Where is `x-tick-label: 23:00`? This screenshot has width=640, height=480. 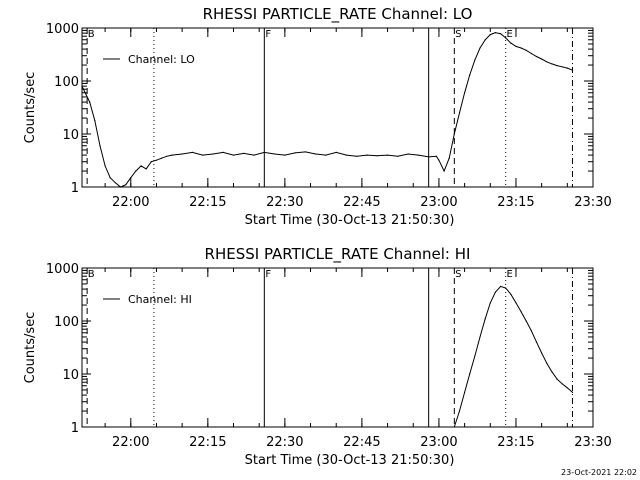
x-tick-label: 23:00 is located at coordinates (438, 202).